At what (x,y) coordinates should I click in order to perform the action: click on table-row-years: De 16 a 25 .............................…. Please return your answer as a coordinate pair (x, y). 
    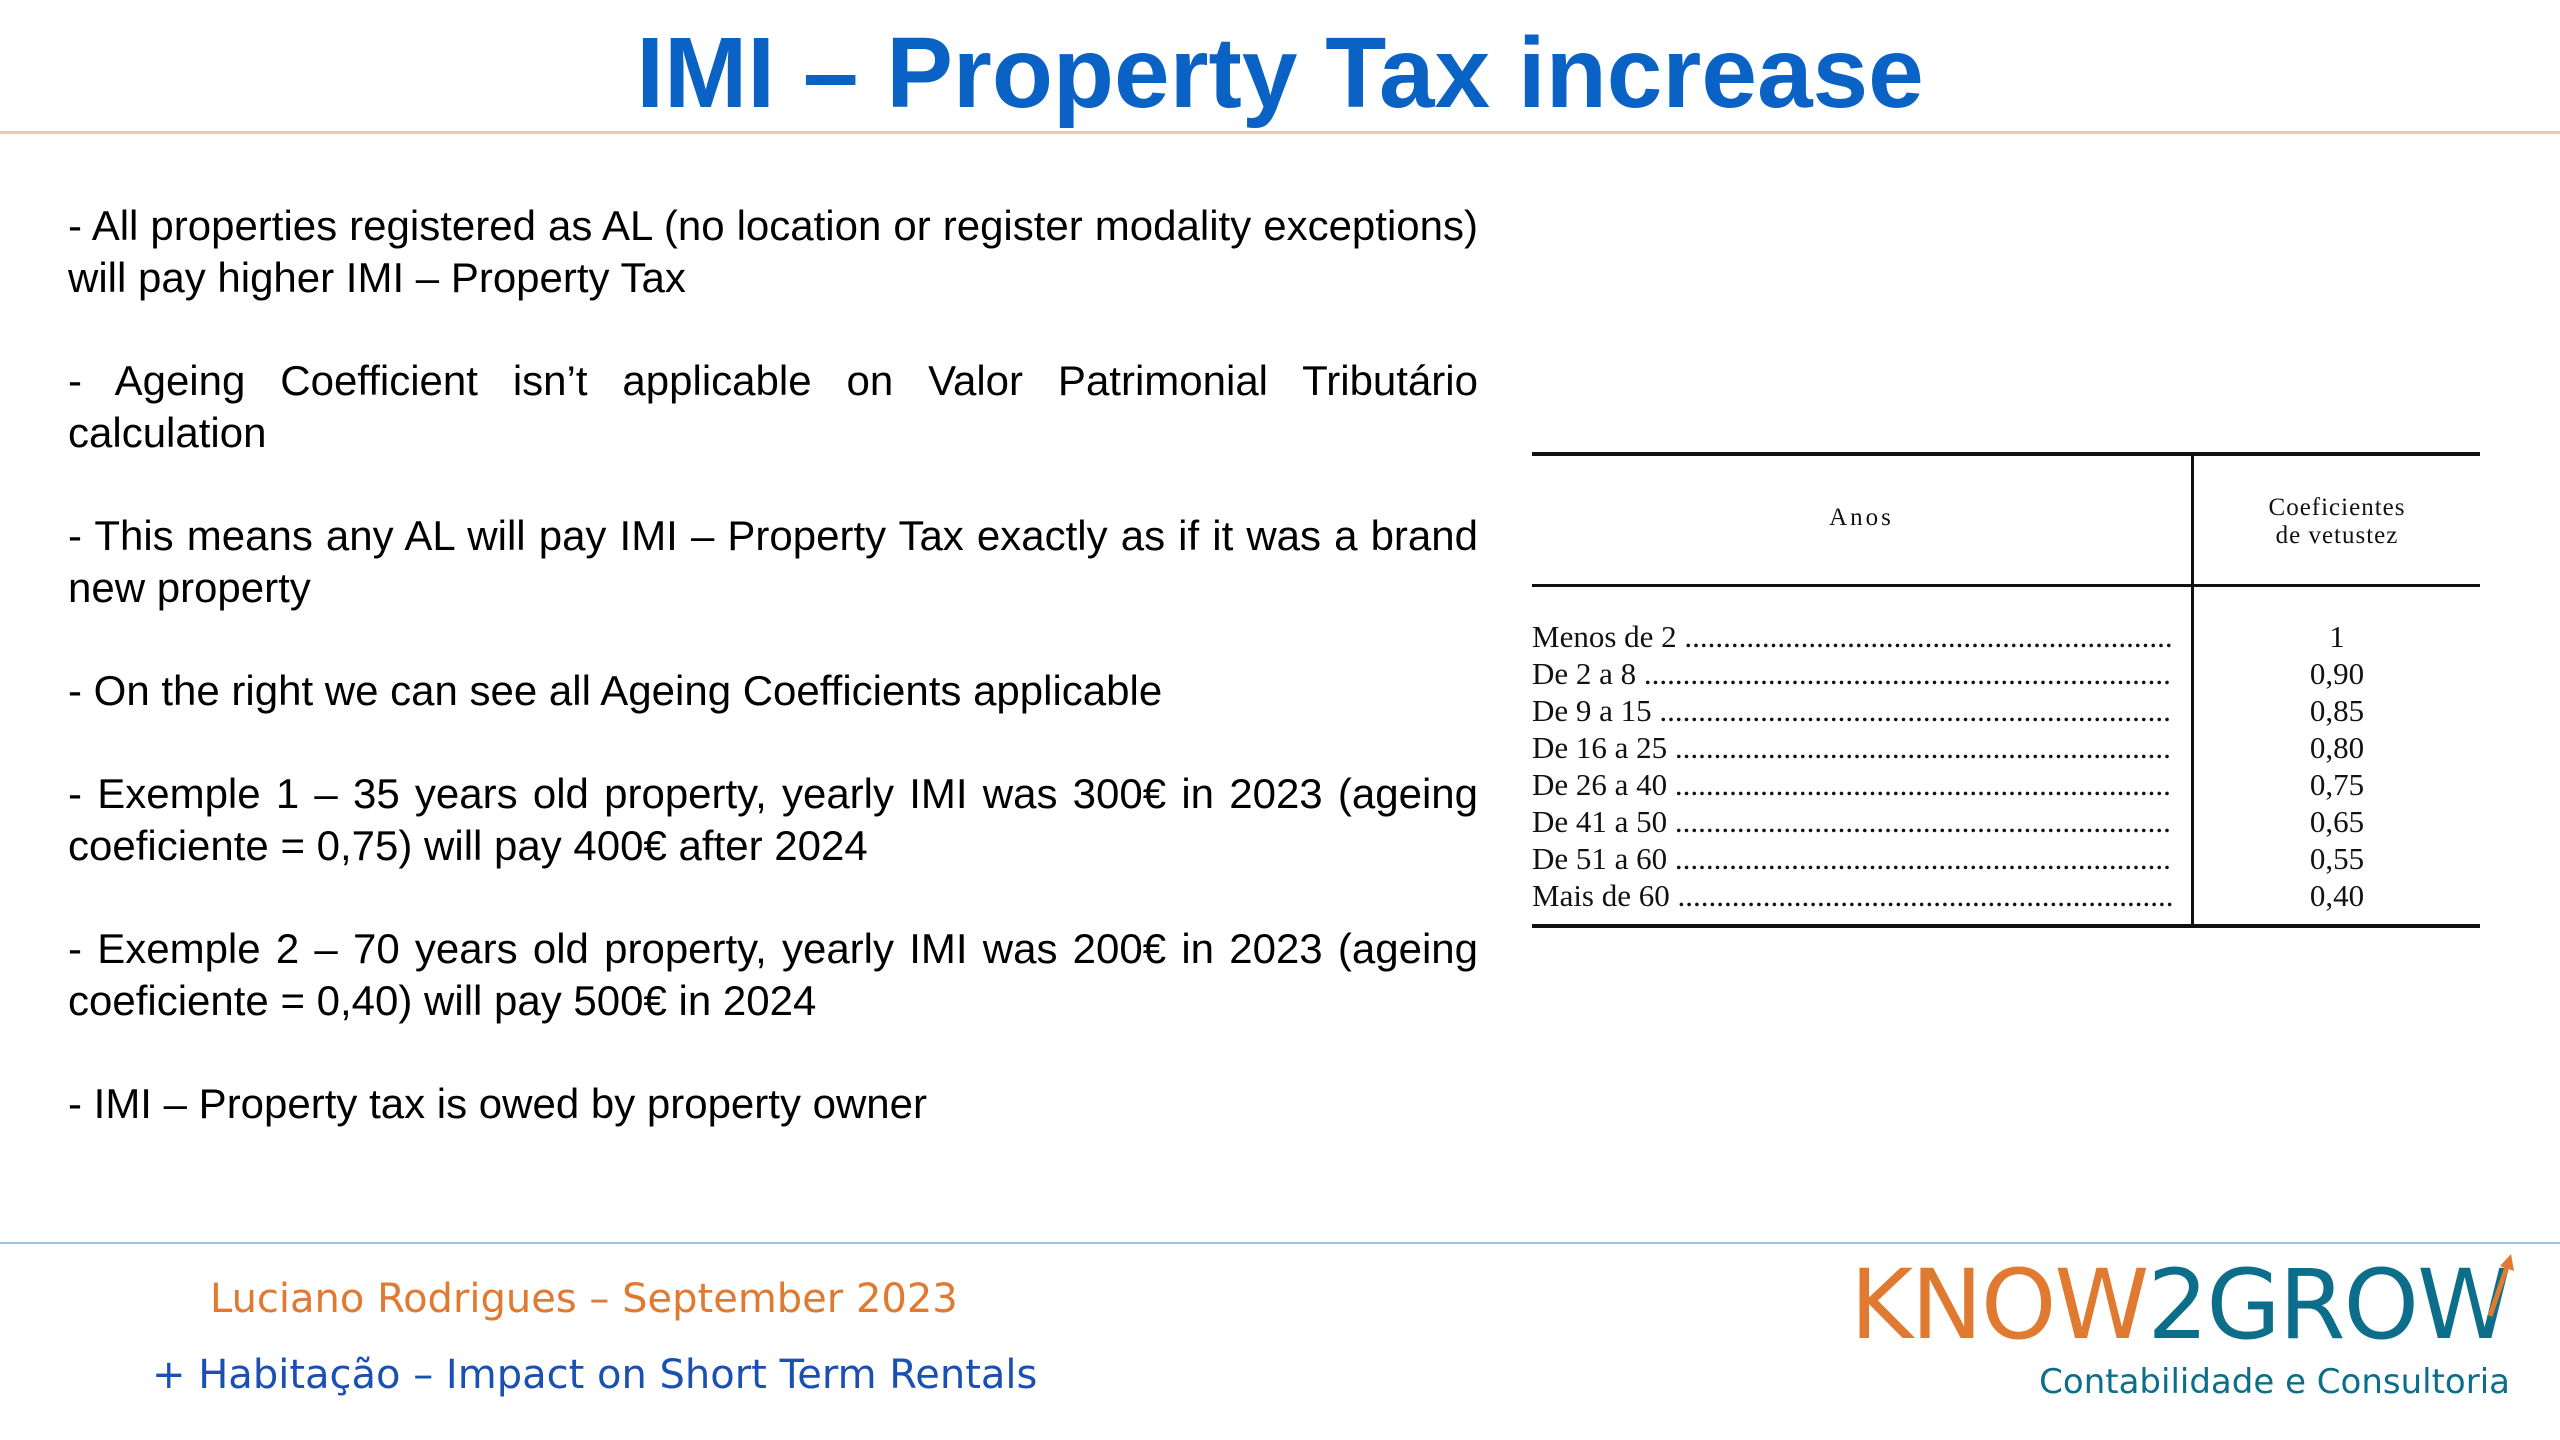
    Looking at the image, I should click on (1852, 747).